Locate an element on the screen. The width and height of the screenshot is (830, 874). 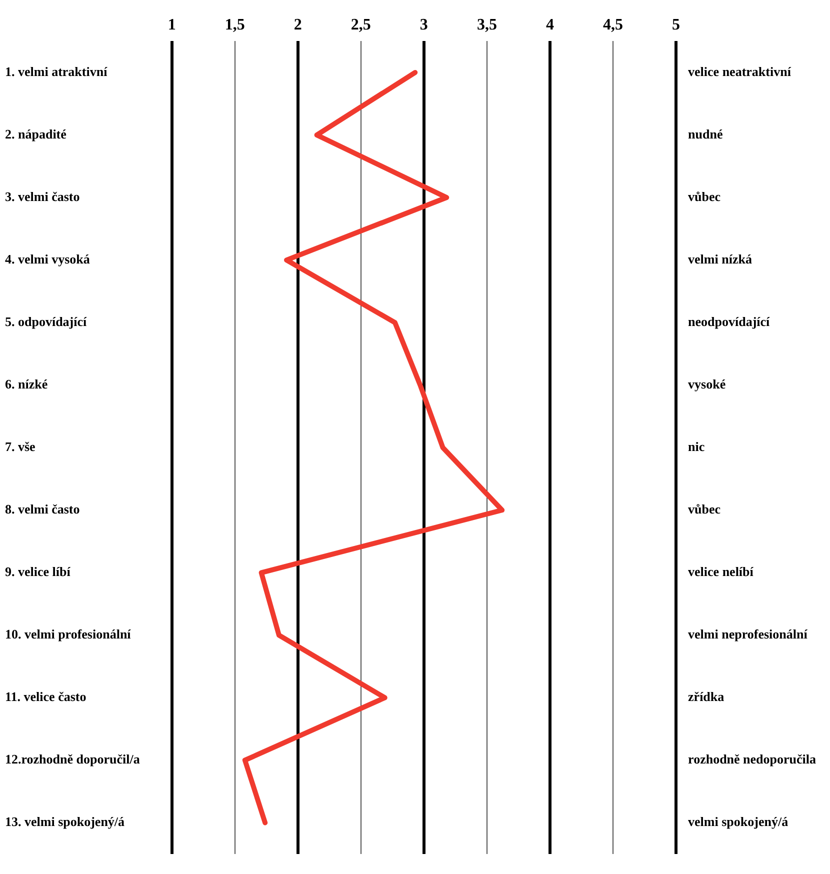
y-tick-label: 7. vše is located at coordinates (20, 446).